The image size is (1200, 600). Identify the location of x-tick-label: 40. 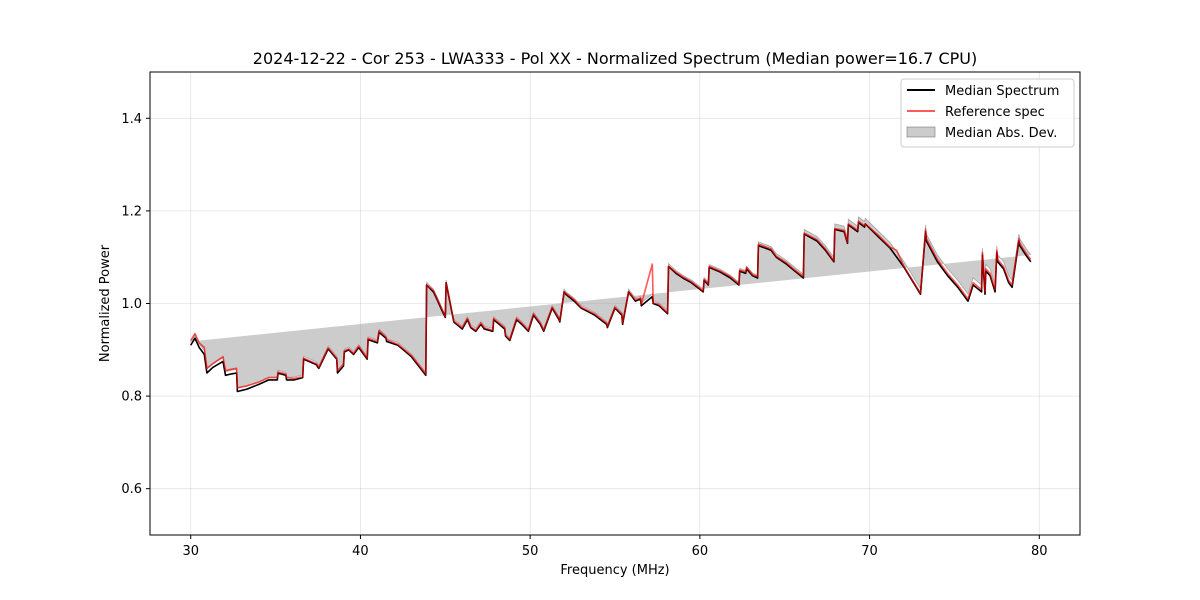
(360, 551).